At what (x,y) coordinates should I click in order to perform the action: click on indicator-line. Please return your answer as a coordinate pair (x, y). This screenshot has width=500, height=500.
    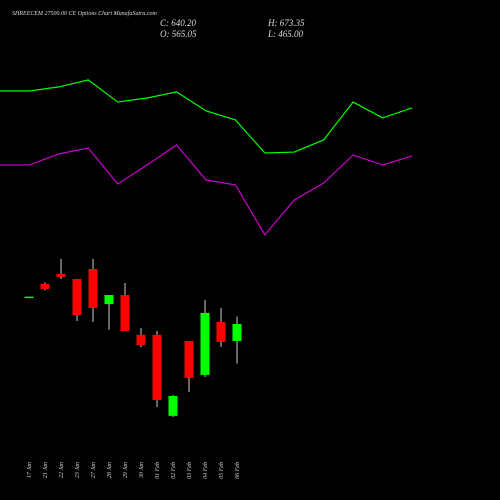
    Looking at the image, I should click on (206, 116).